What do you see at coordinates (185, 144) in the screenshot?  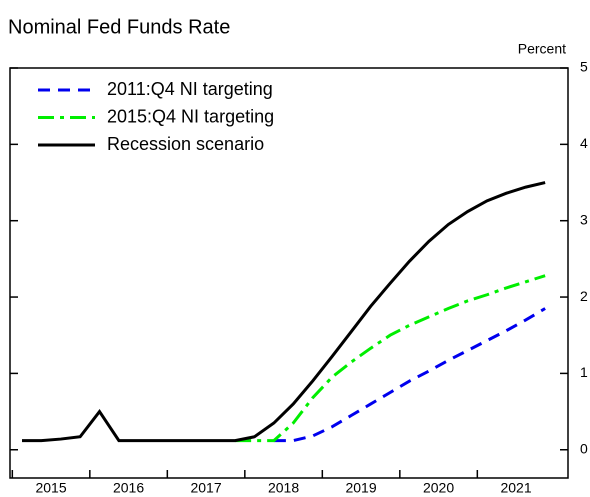 I see `legend-label: Recession scenario` at bounding box center [185, 144].